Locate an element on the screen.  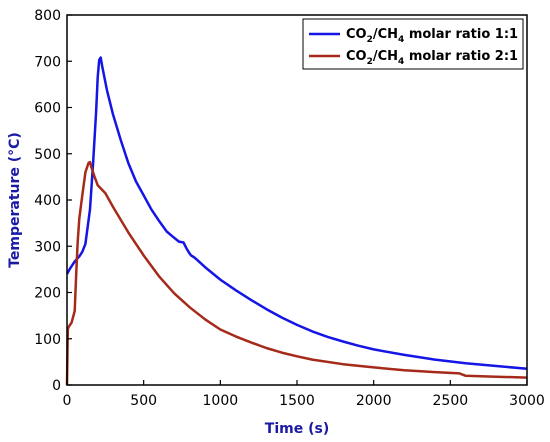
y-axis-ticks: 0 100 200 300 400 500 600 700 800 is located at coordinates (53, 201).